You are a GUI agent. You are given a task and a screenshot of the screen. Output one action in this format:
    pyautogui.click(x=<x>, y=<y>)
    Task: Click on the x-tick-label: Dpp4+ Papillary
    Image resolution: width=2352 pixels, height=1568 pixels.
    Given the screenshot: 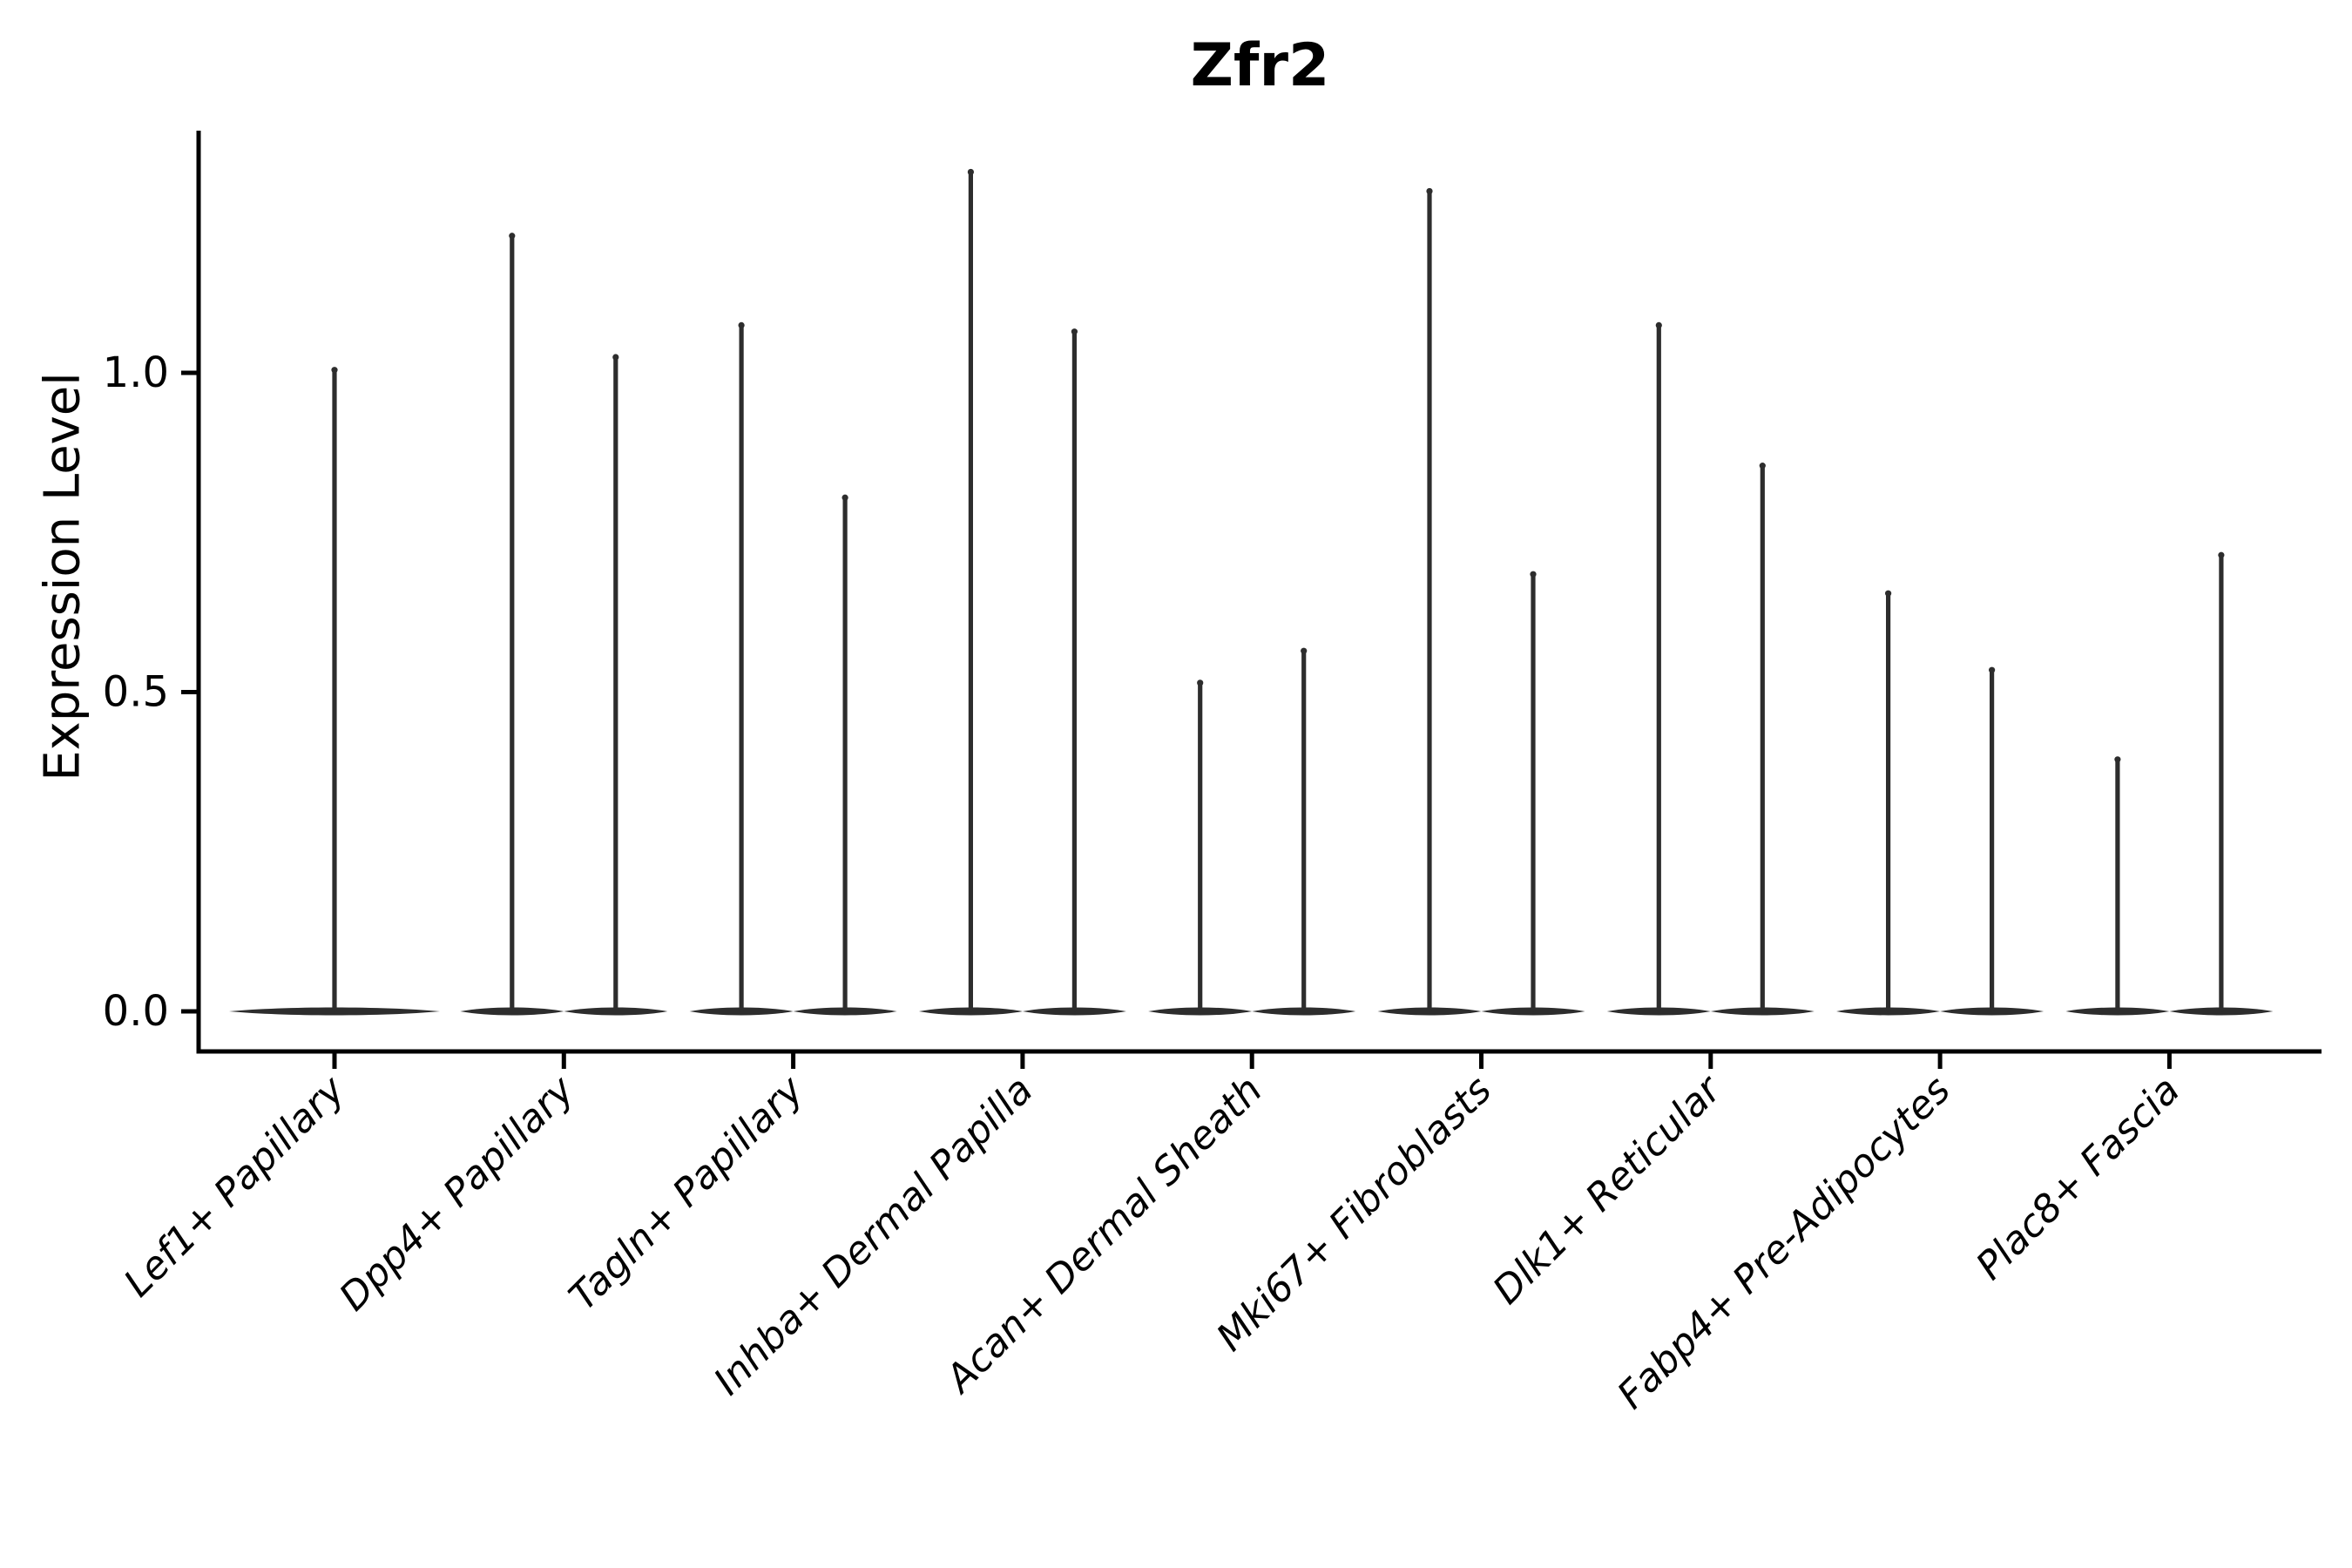 What is the action you would take?
    pyautogui.click(x=457, y=1193)
    